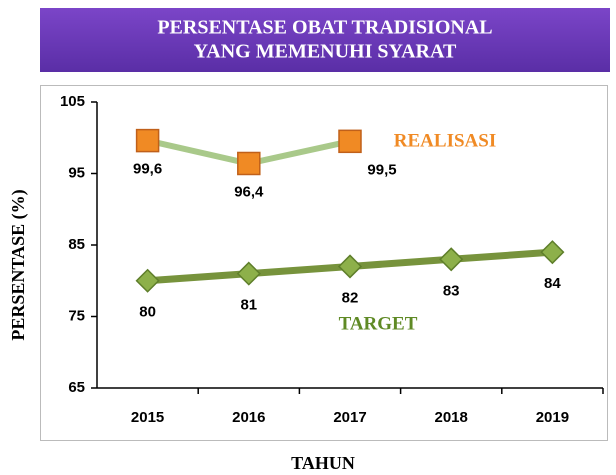 This screenshot has width=616, height=475. Describe the element at coordinates (76, 172) in the screenshot. I see `y-tick-label: 95` at that location.